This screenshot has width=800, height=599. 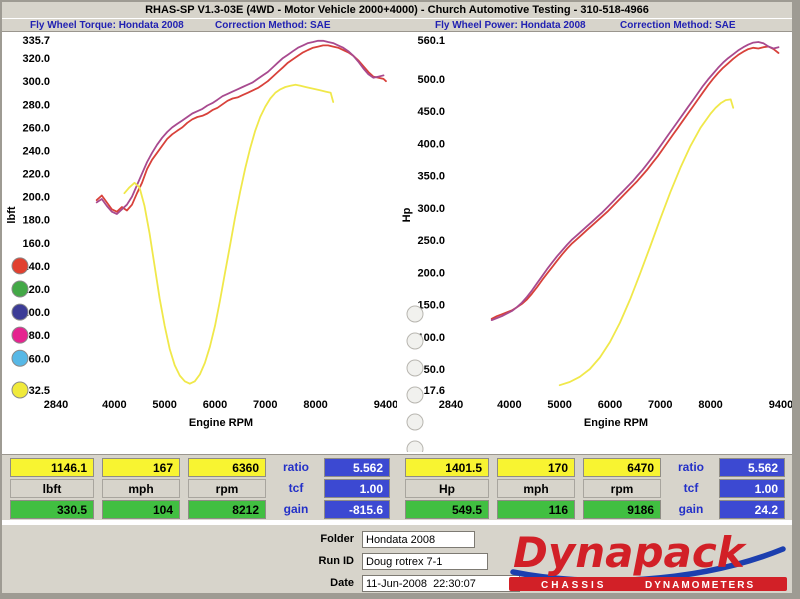 I want to click on power-panel-title: Fly Wheel Power: Hondata 2008, so click(x=510, y=25).